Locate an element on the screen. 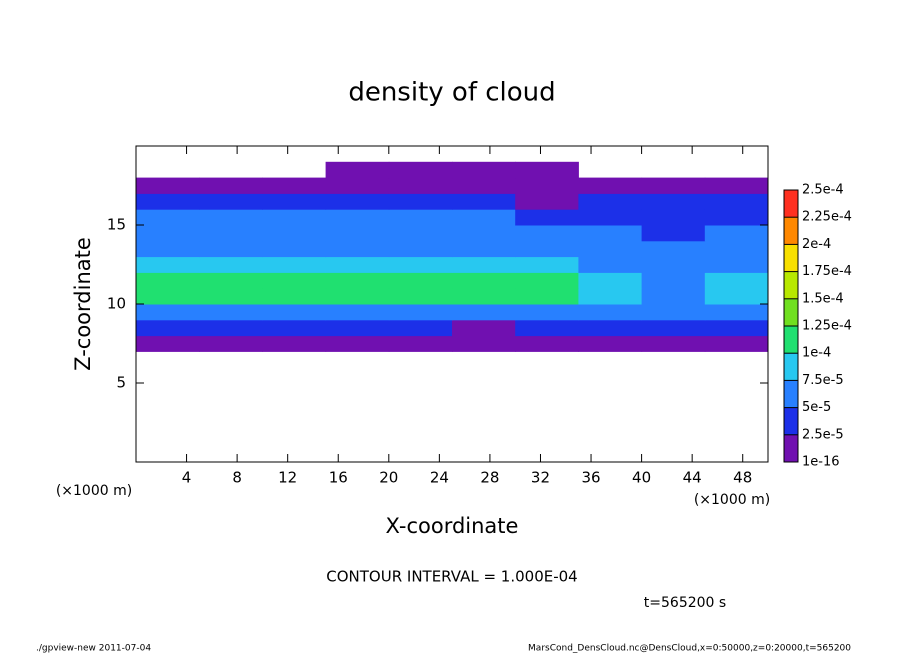 This screenshot has width=904, height=654. colorbar-label: 1e-16 is located at coordinates (821, 462).